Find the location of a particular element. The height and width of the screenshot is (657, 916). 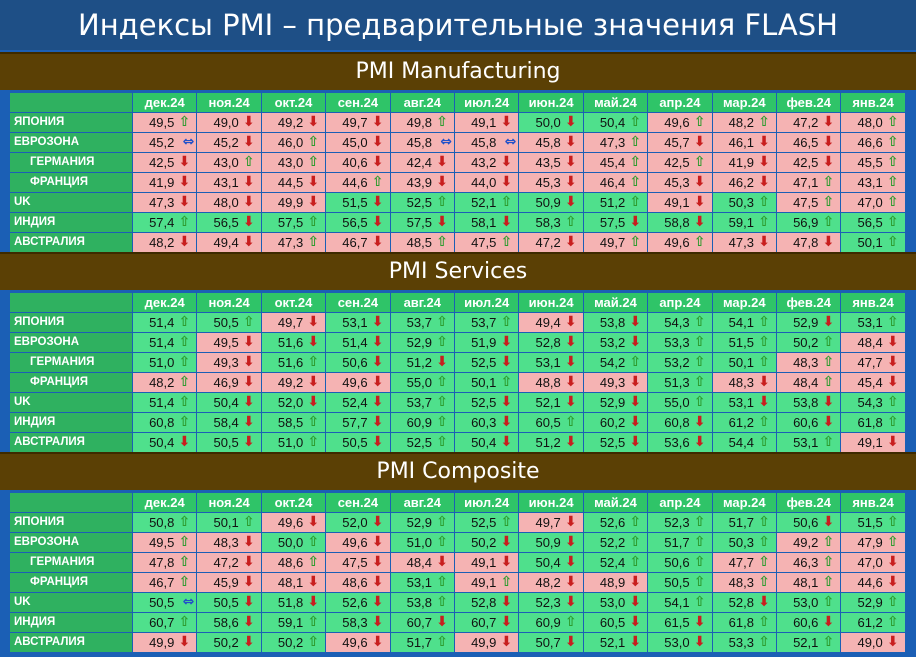

pmi-cell: 49,6 ⇧ is located at coordinates (680, 122).